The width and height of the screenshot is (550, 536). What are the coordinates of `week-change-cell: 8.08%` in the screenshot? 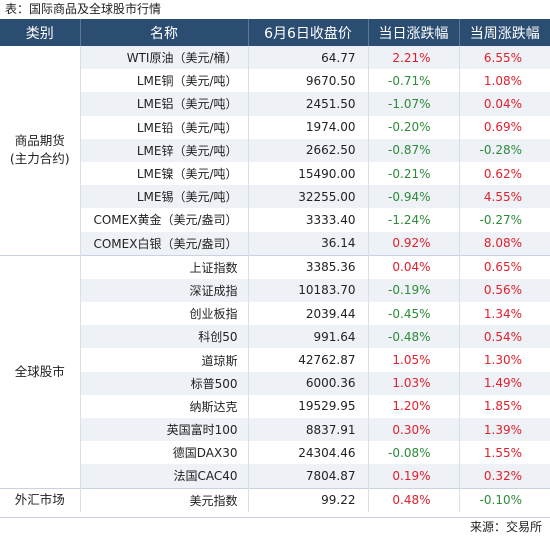 It's located at (504, 243).